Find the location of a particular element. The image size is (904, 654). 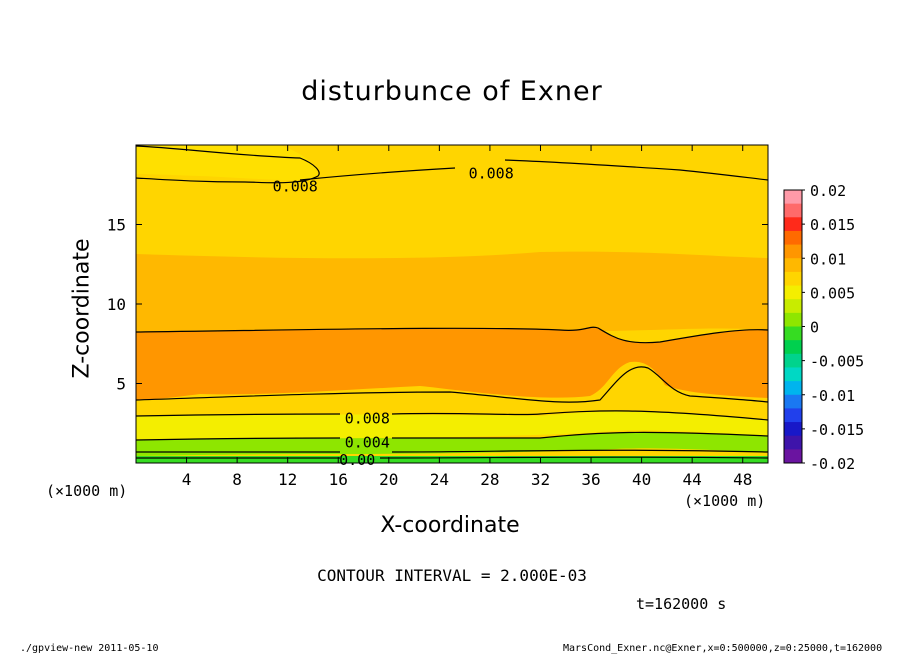

contour-line-0008-right is located at coordinates (580, 415).